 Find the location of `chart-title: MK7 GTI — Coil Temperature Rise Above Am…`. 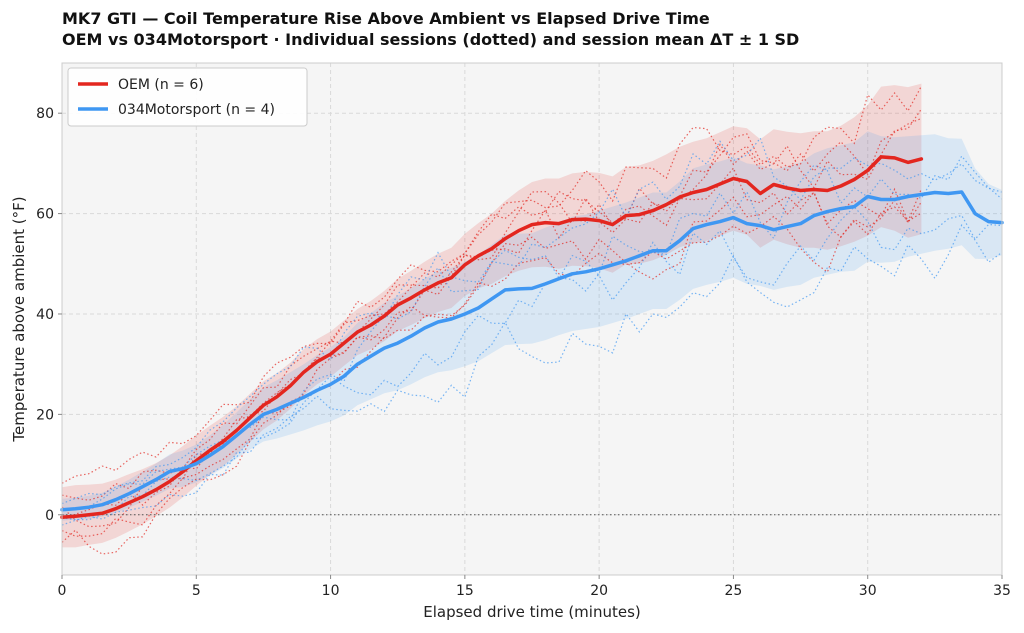

chart-title: MK7 GTI — Coil Temperature Rise Above Am… is located at coordinates (386, 18).